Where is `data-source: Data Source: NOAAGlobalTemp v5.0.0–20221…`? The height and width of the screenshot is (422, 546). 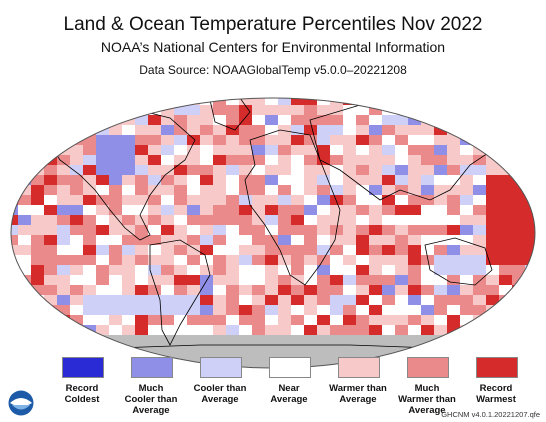 data-source: Data Source: NOAAGlobalTemp v5.0.0–20221… is located at coordinates (273, 70).